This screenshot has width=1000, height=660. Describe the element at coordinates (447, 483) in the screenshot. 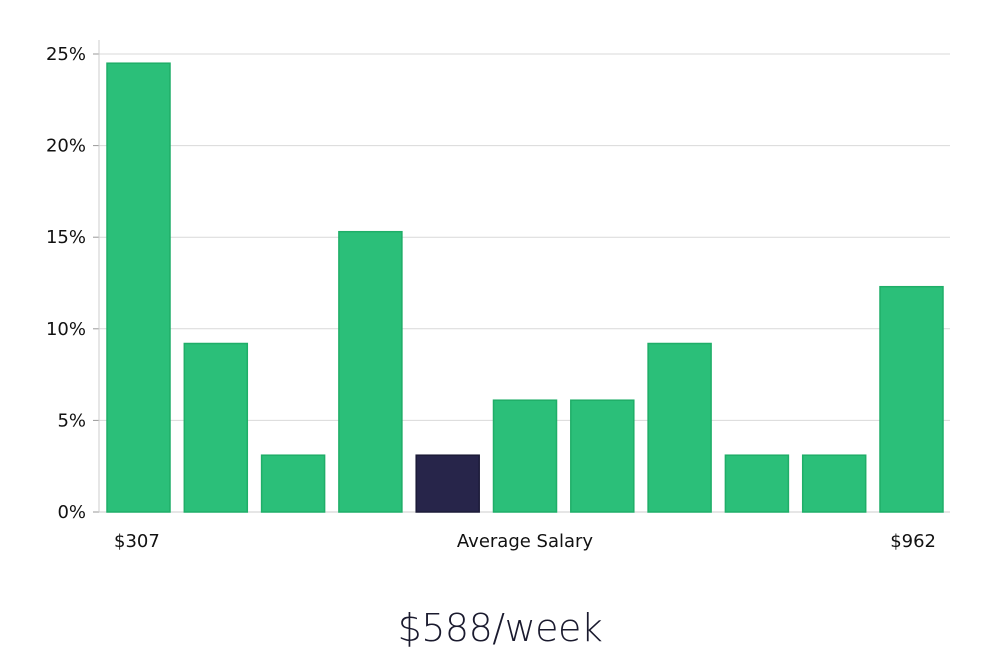

I see `bar-highlighted` at that location.